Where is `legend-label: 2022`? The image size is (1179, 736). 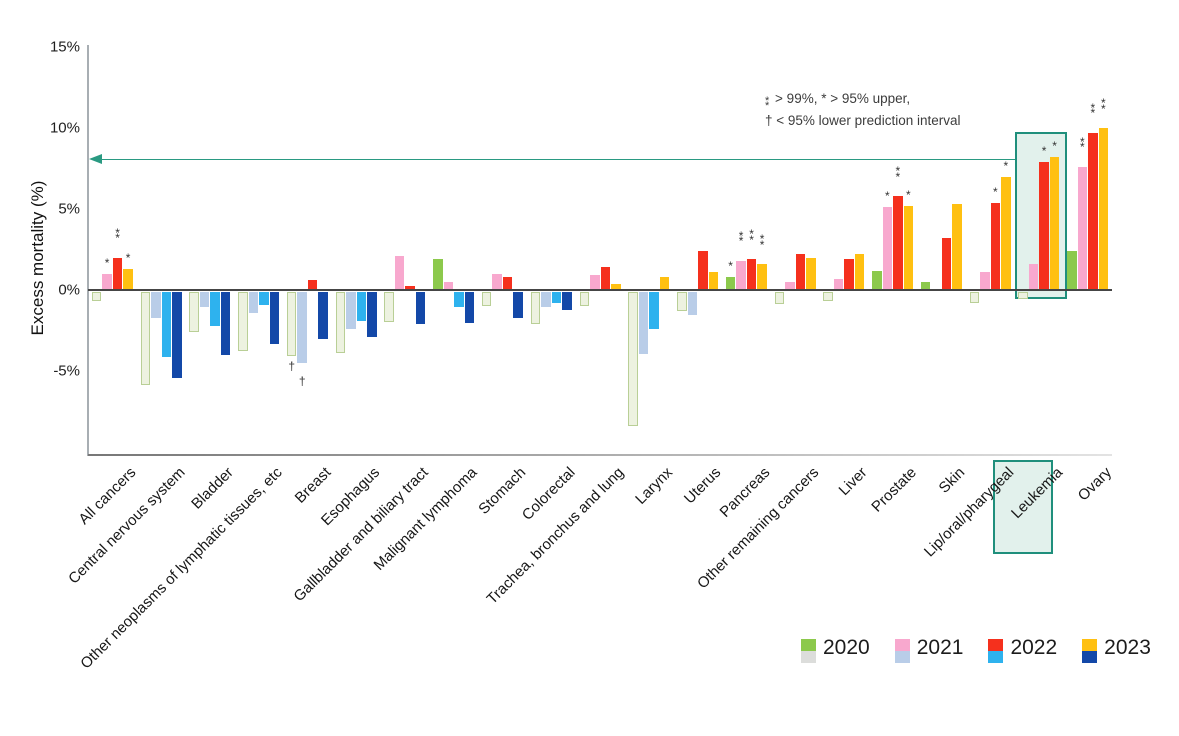 legend-label: 2022 is located at coordinates (1034, 647).